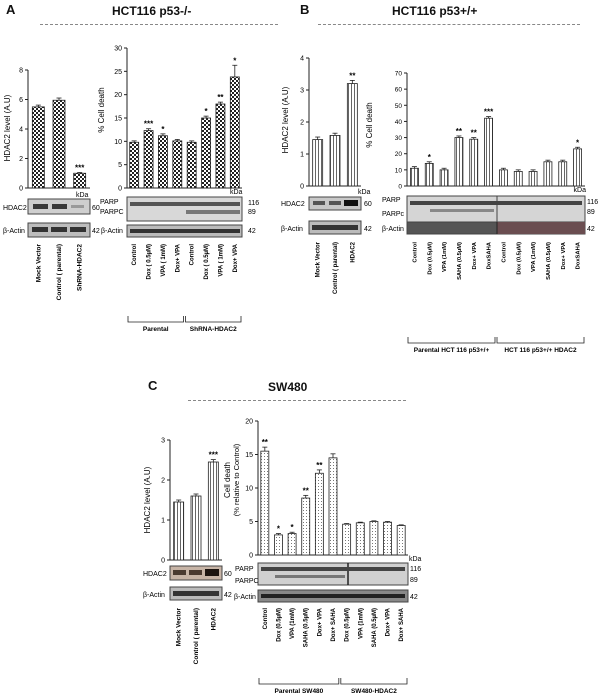 The image size is (600, 696). I want to click on significance-label: **, so click(352, 75).